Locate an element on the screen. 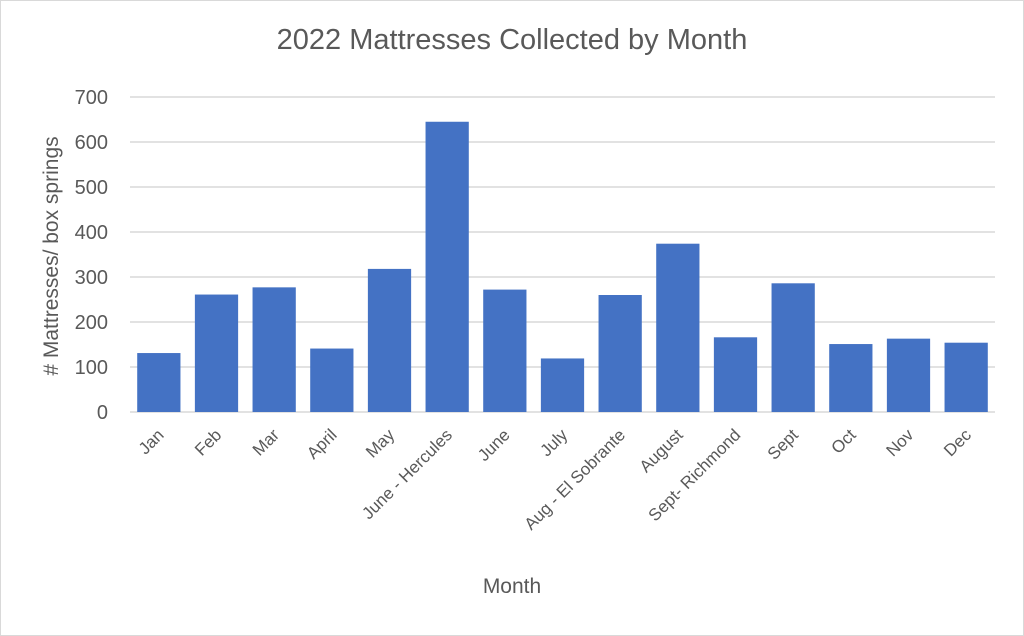 Image resolution: width=1024 pixels, height=636 pixels. x-tick-label: Sept is located at coordinates (783, 444).